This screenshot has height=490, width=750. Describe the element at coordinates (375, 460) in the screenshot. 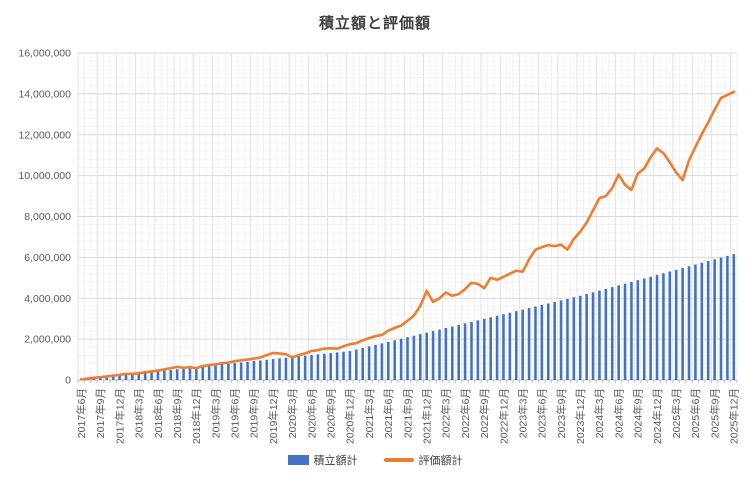

I see `chart-legend: 積立額計 評価額計` at that location.